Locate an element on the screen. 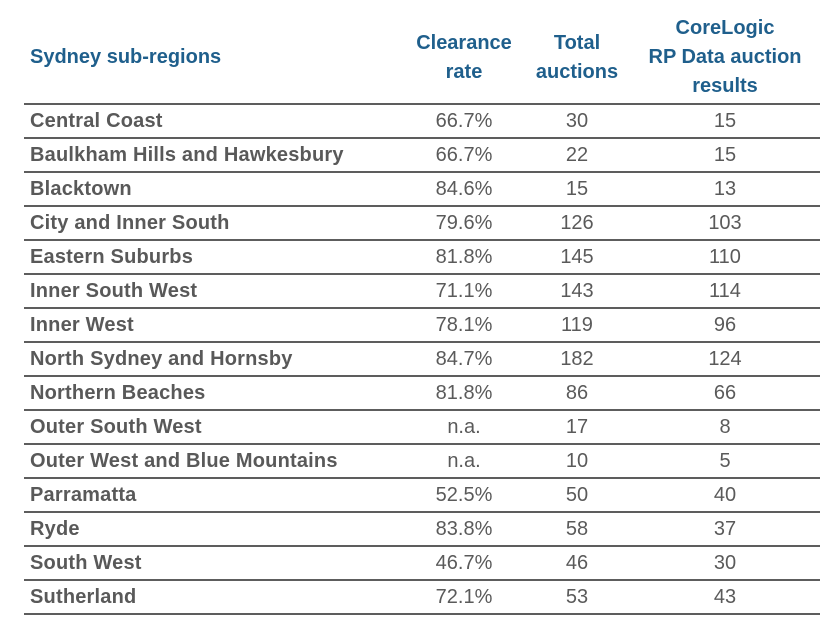 The width and height of the screenshot is (828, 622). header-sydney-sub-regions: Sydney sub-regions is located at coordinates (214, 59).